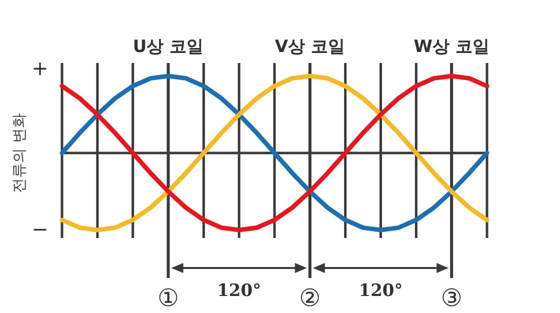 This screenshot has width=560, height=313. Describe the element at coordinates (19, 153) in the screenshot. I see `y-axis-title: 전류의 변화` at that location.